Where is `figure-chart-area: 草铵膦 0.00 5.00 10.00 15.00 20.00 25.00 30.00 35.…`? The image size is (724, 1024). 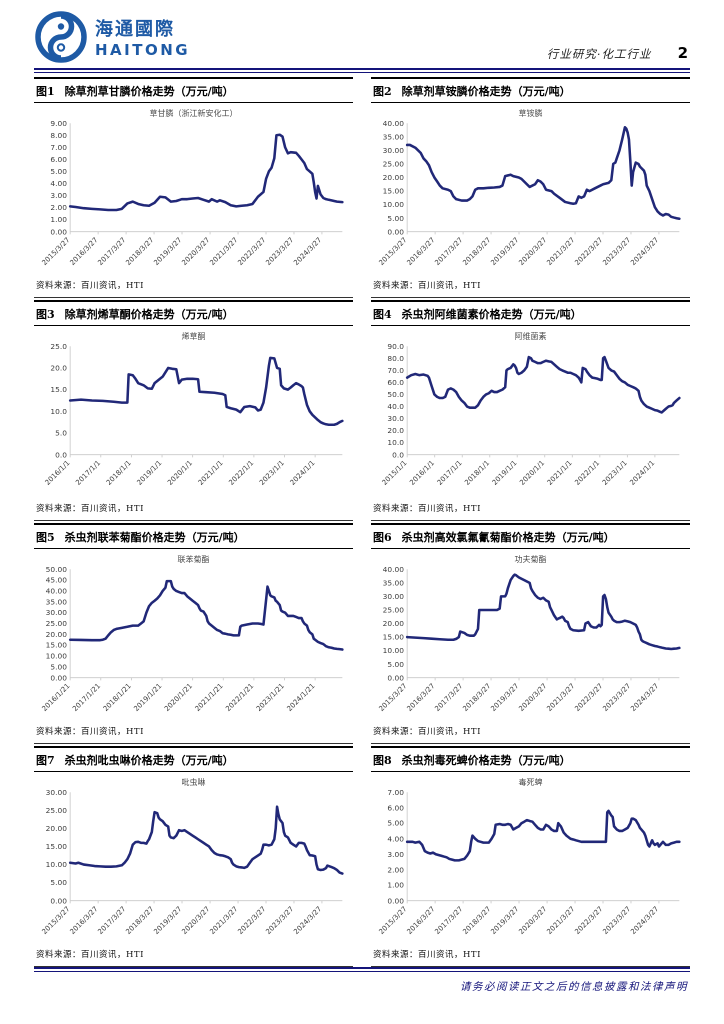
figure-chart-area: 草铵膦 0.00 5.00 10.00 15.00 20.00 25.00 30.00 35.… is located at coordinates (530, 189).